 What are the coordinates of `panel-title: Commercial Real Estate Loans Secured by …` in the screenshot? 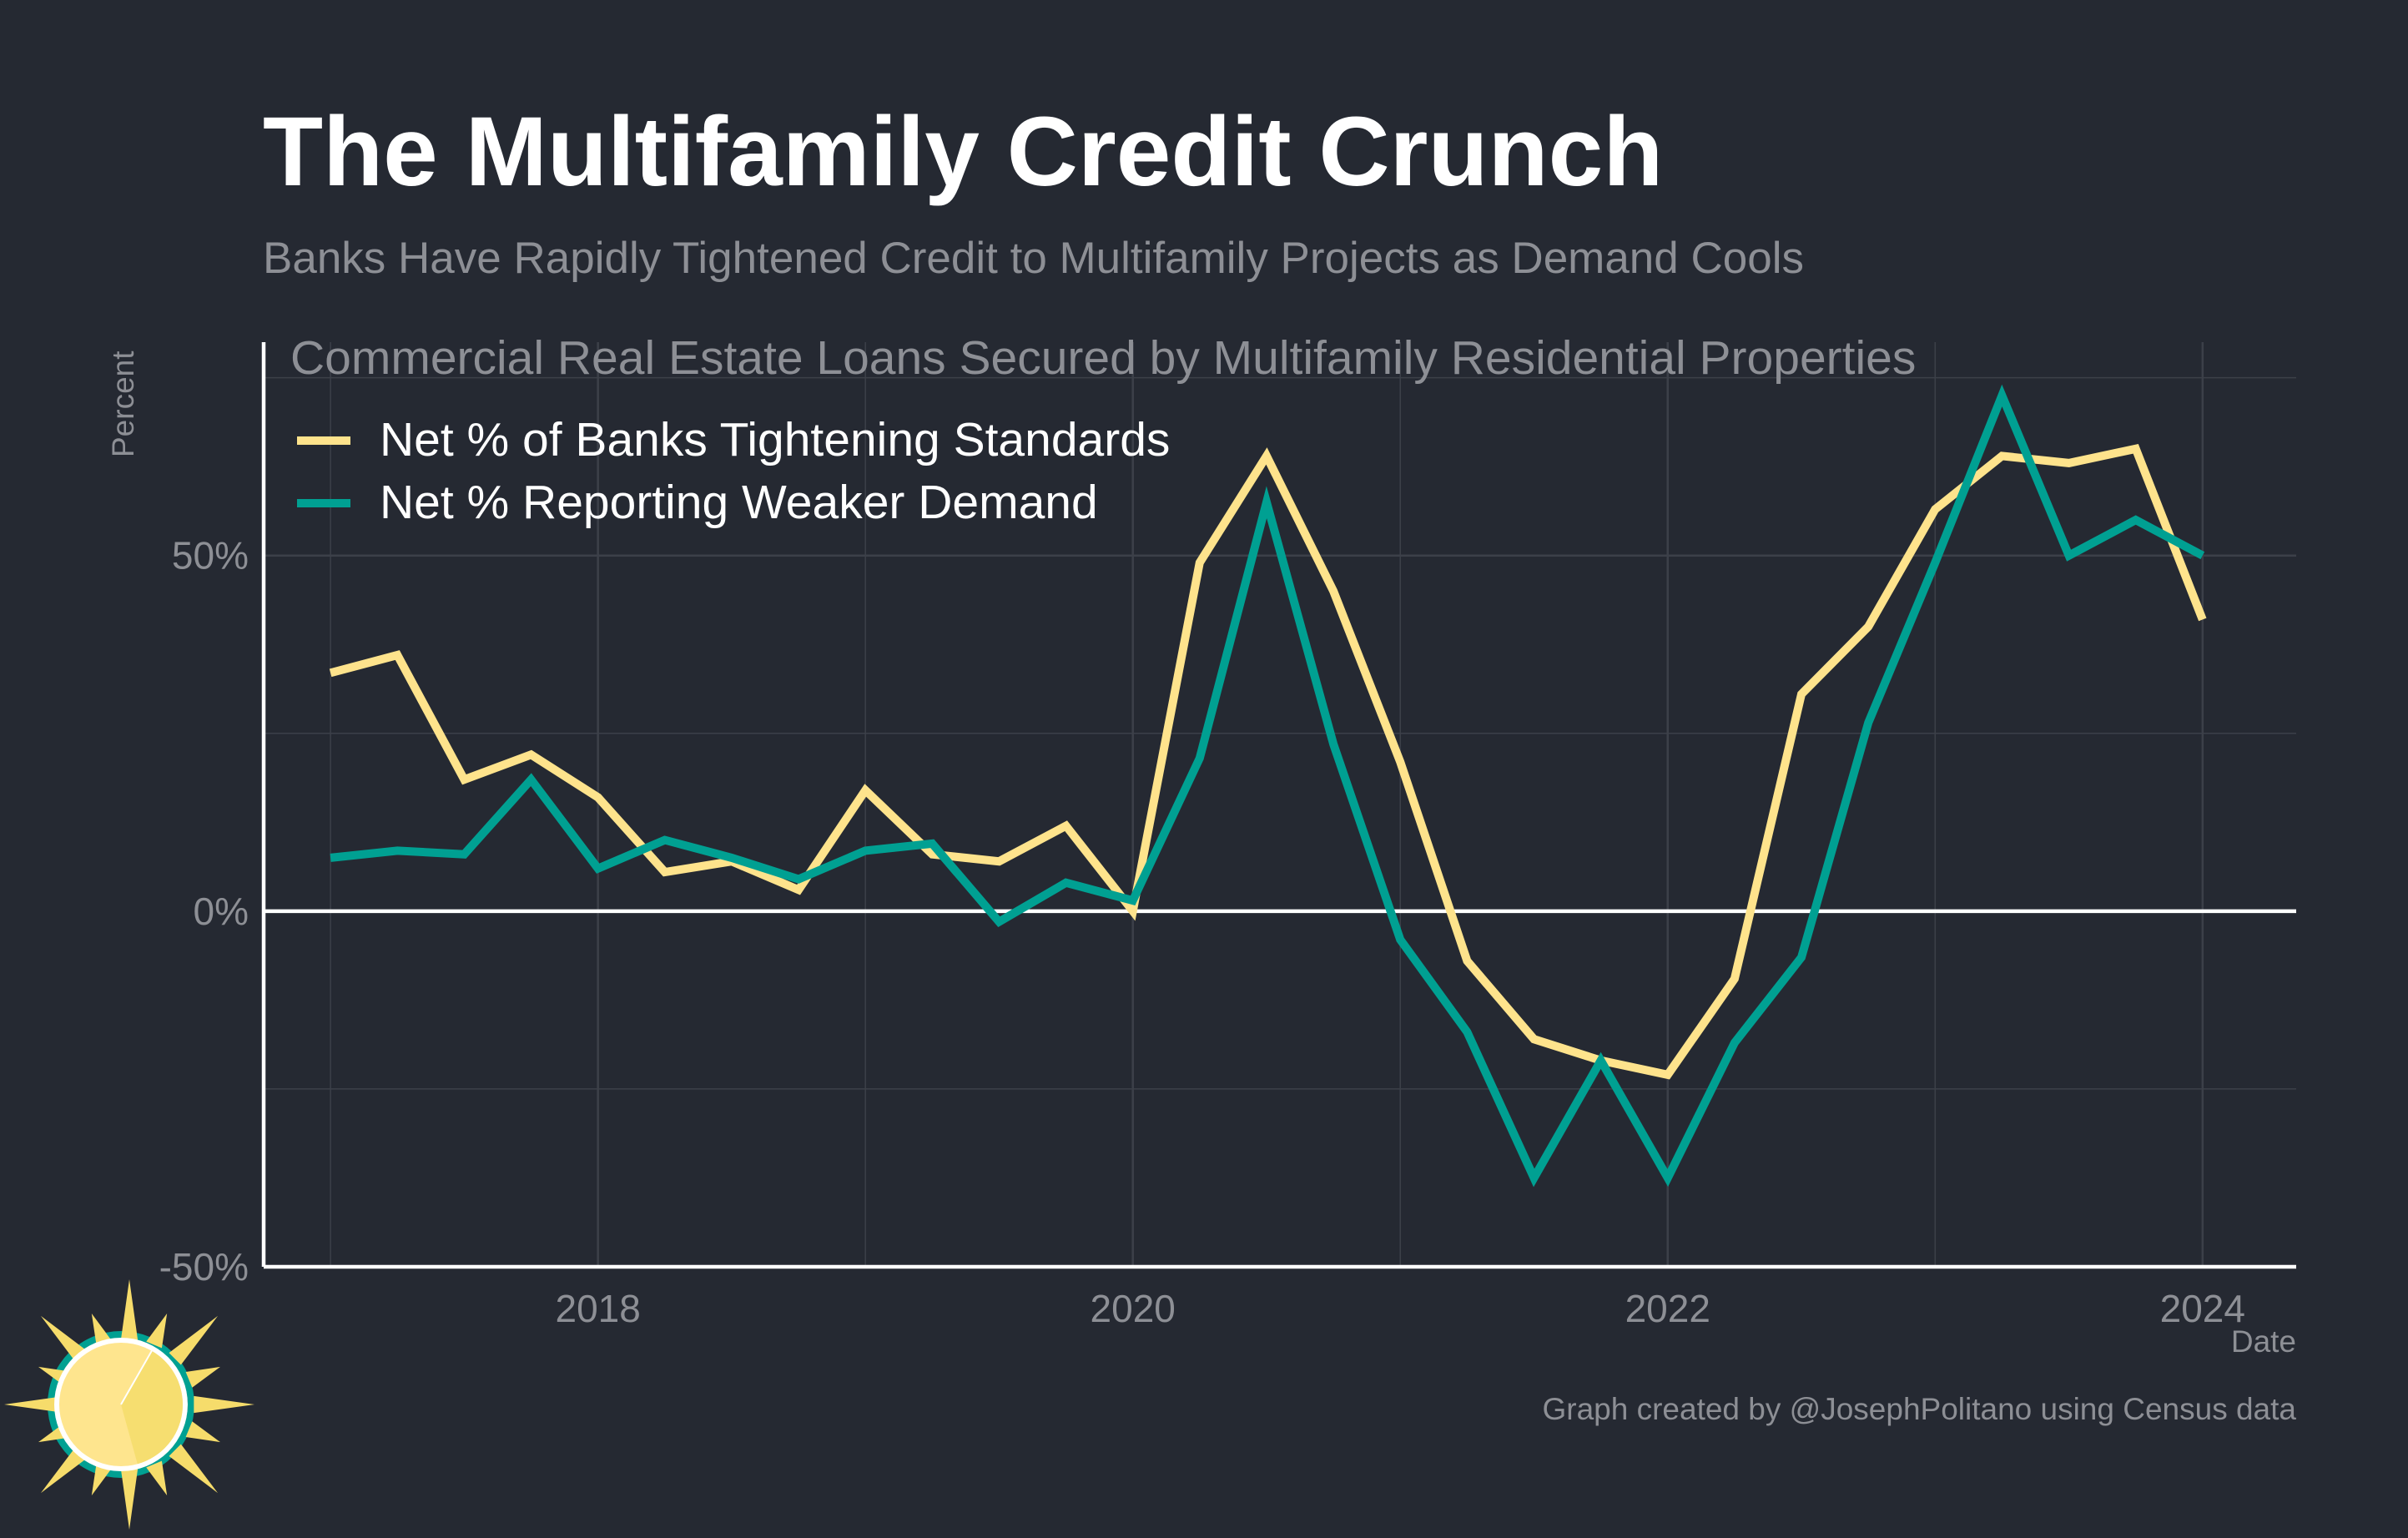 It's located at (1103, 358).